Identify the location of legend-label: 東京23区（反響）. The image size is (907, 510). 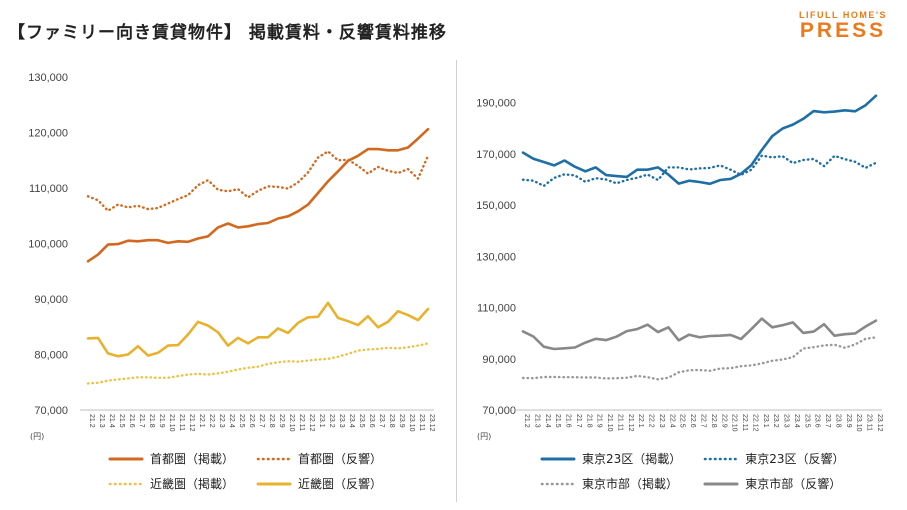
(795, 459).